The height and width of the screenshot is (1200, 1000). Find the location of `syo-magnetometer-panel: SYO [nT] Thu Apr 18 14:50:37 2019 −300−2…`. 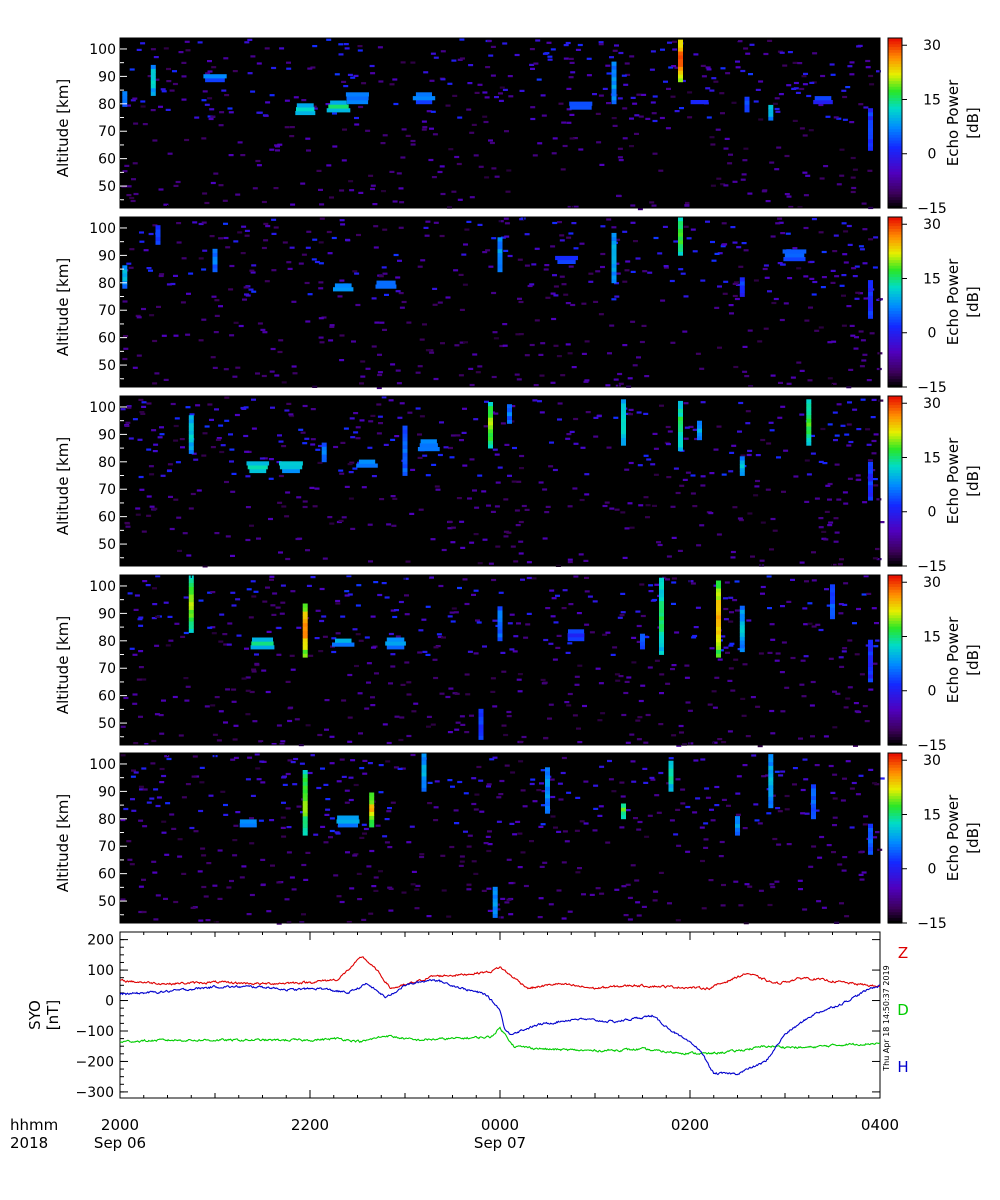

syo-magnetometer-panel: SYO [nT] Thu Apr 18 14:50:37 2019 −300−2… is located at coordinates (467, 1016).